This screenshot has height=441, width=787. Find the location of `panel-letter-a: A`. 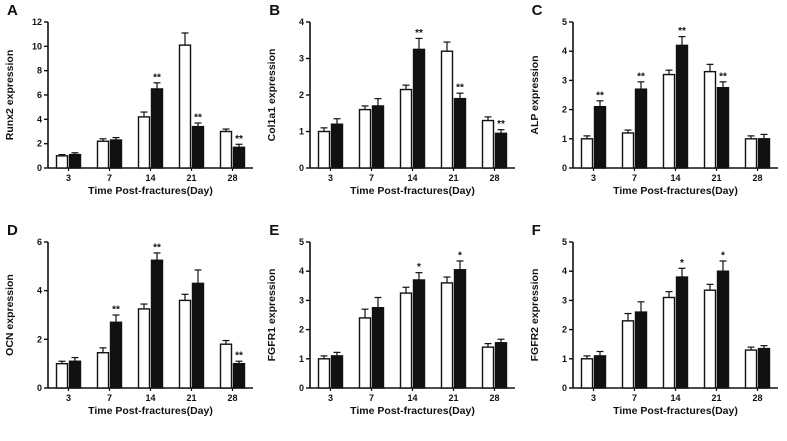

panel-letter-a: A is located at coordinates (13, 10).